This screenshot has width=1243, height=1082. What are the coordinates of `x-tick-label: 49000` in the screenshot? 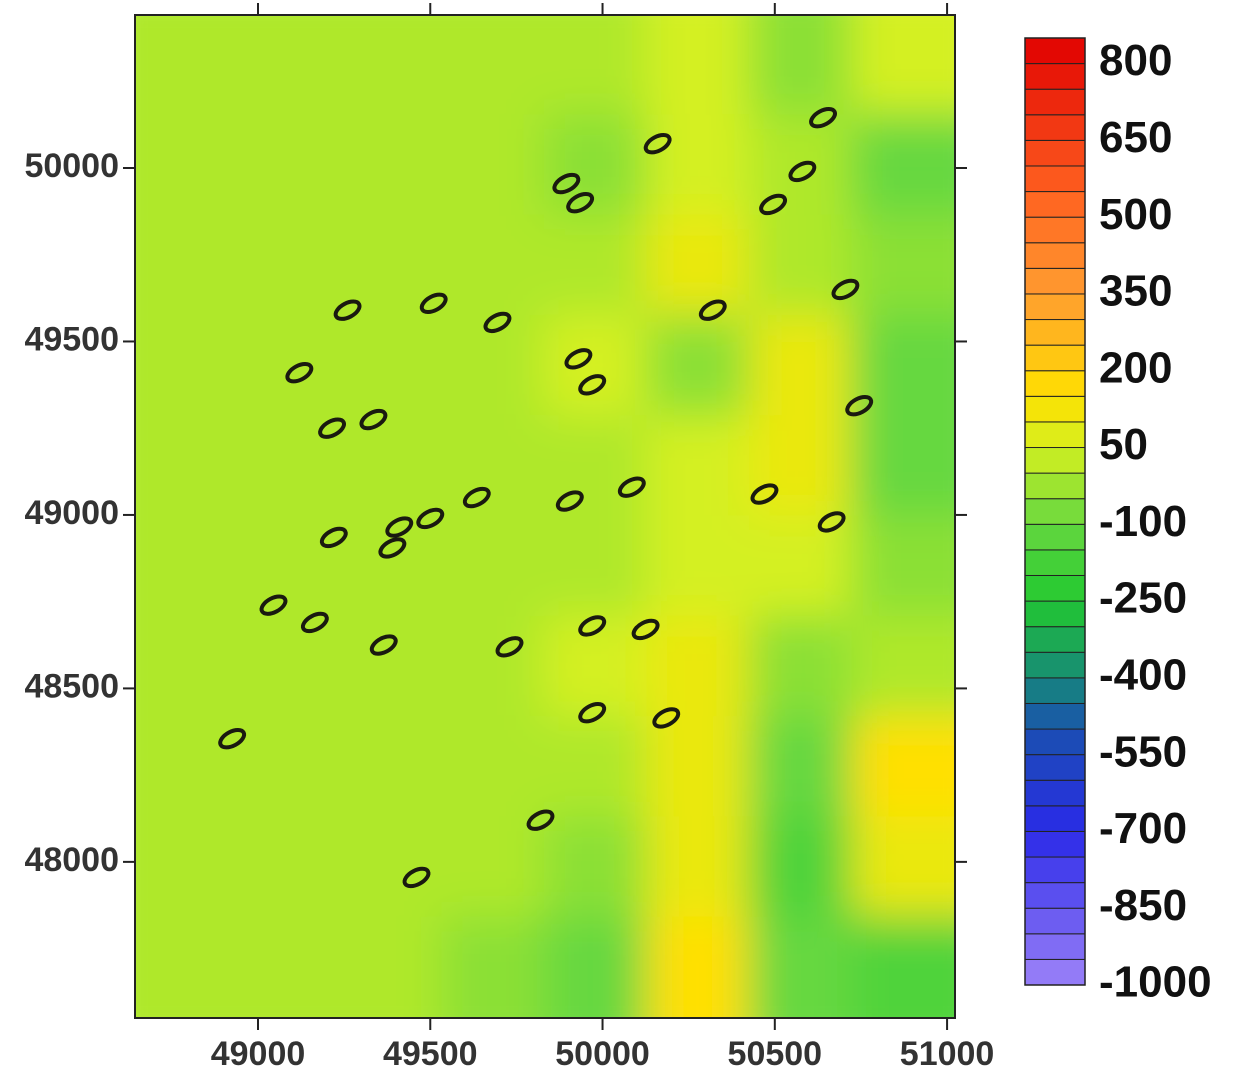 It's located at (258, 1054).